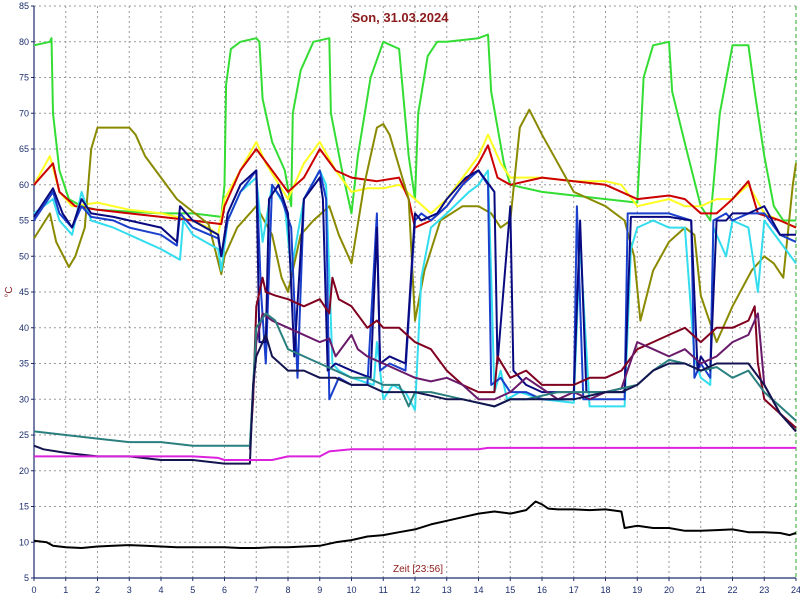 The width and height of the screenshot is (800, 600). What do you see at coordinates (605, 590) in the screenshot?
I see `x-tick-label: 18` at bounding box center [605, 590].